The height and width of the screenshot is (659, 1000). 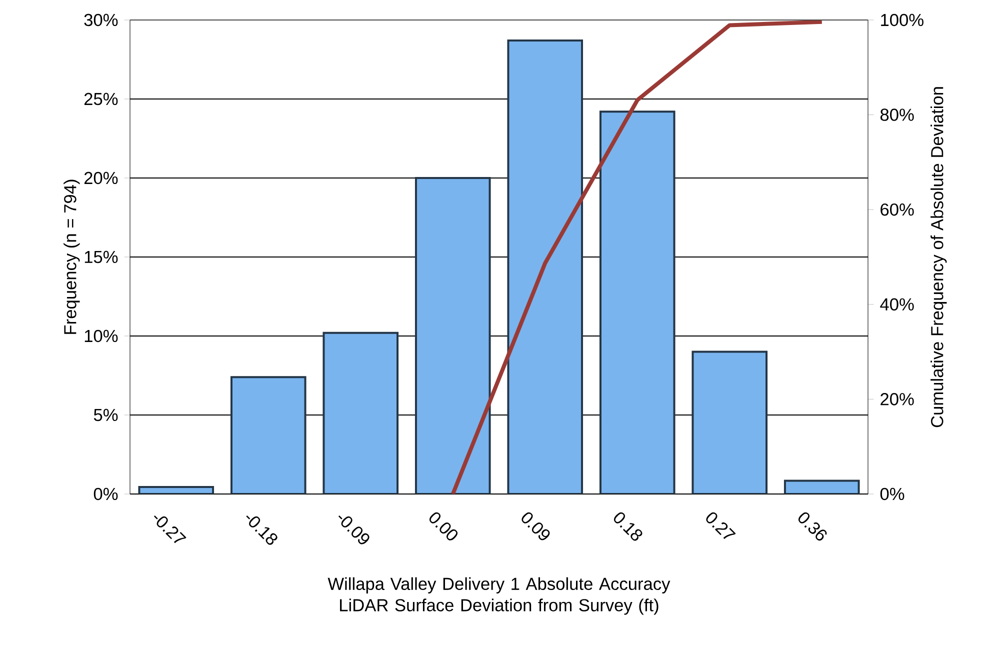 What do you see at coordinates (106, 415) in the screenshot?
I see `y-tick-label: 5%` at bounding box center [106, 415].